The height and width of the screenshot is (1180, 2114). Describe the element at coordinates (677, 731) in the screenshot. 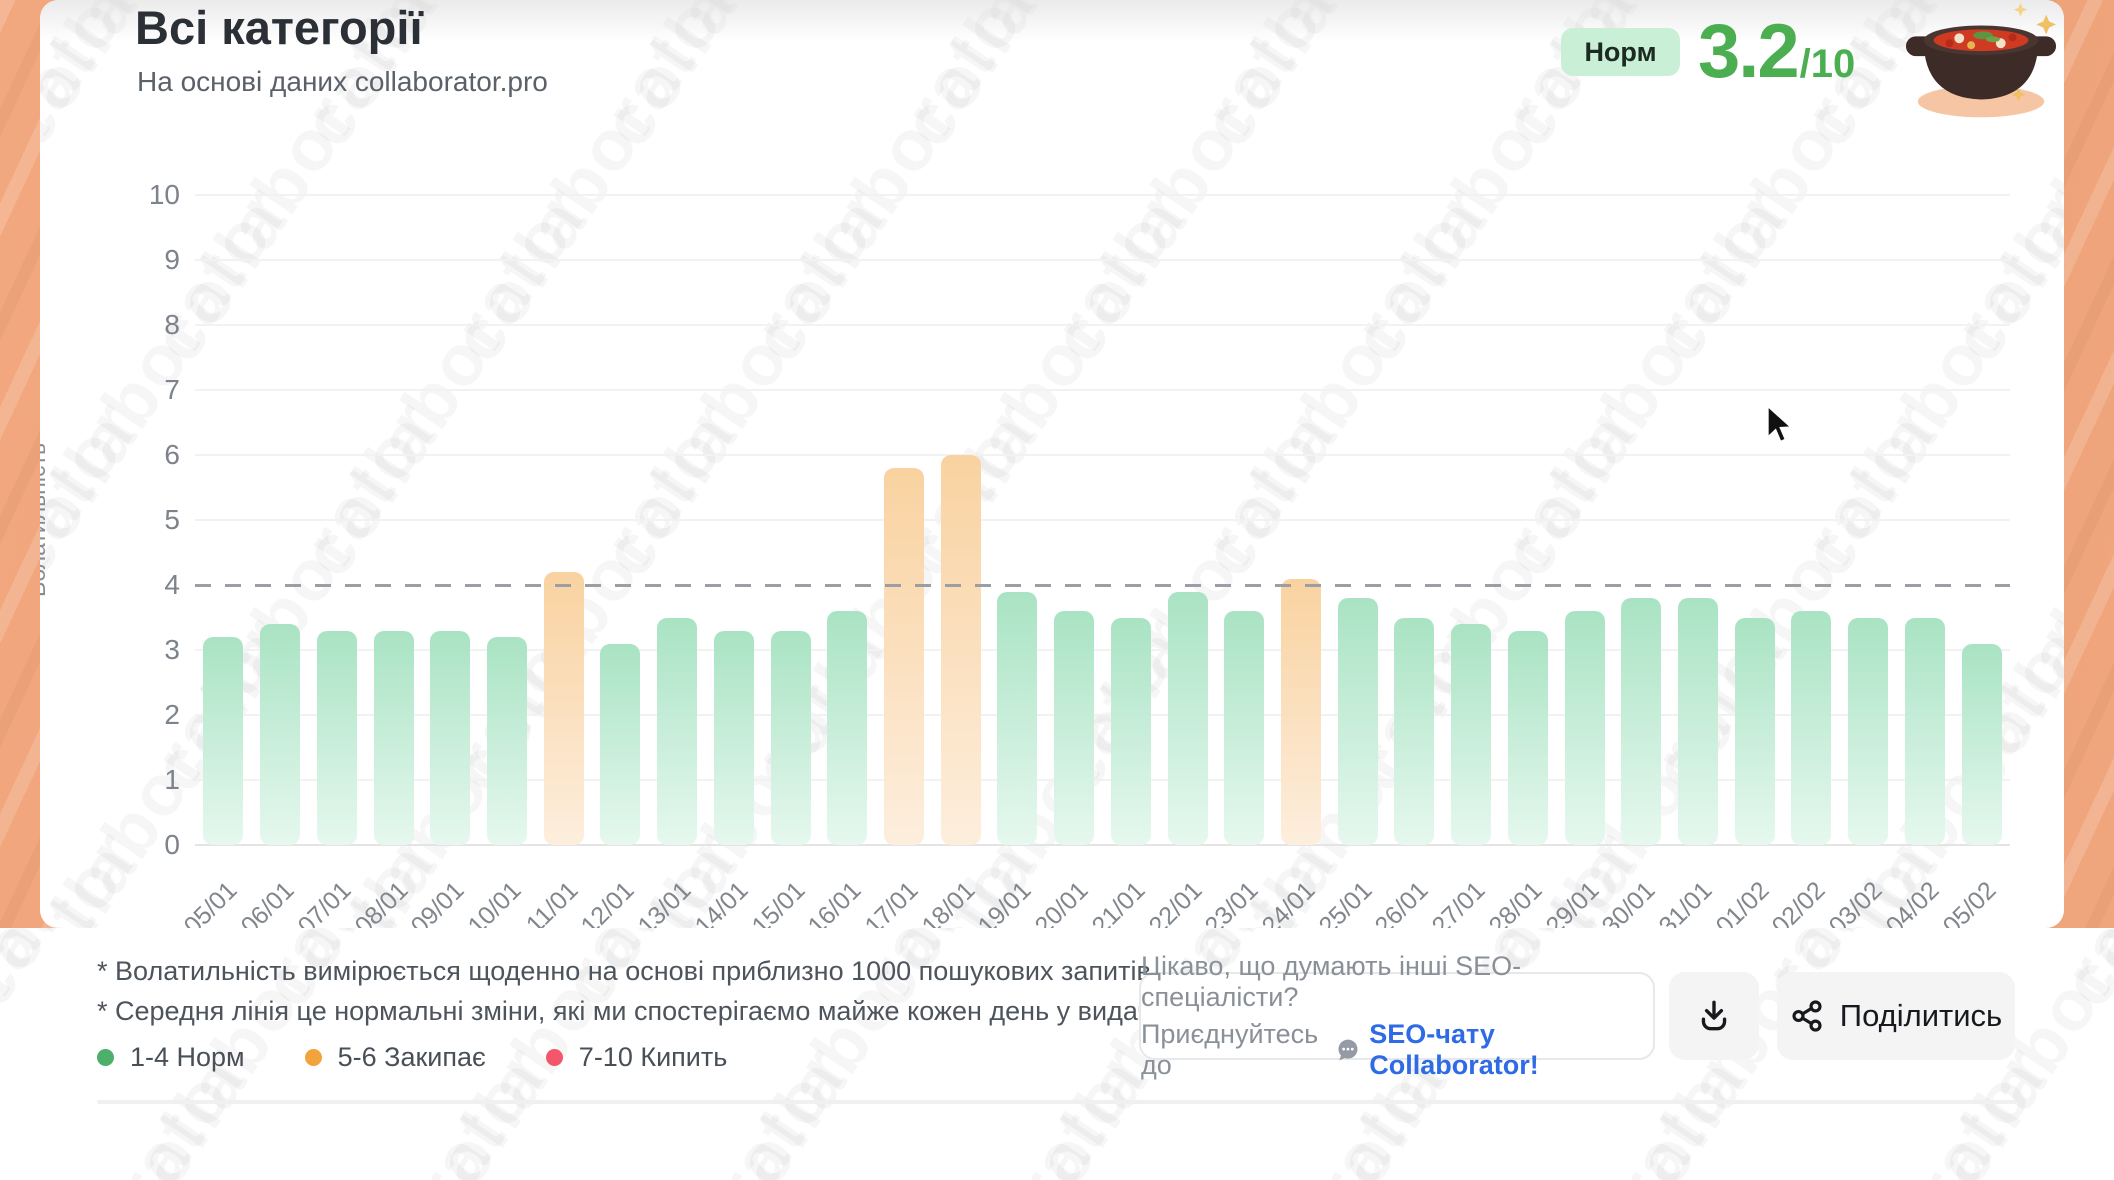

I see `bar-13/01` at that location.